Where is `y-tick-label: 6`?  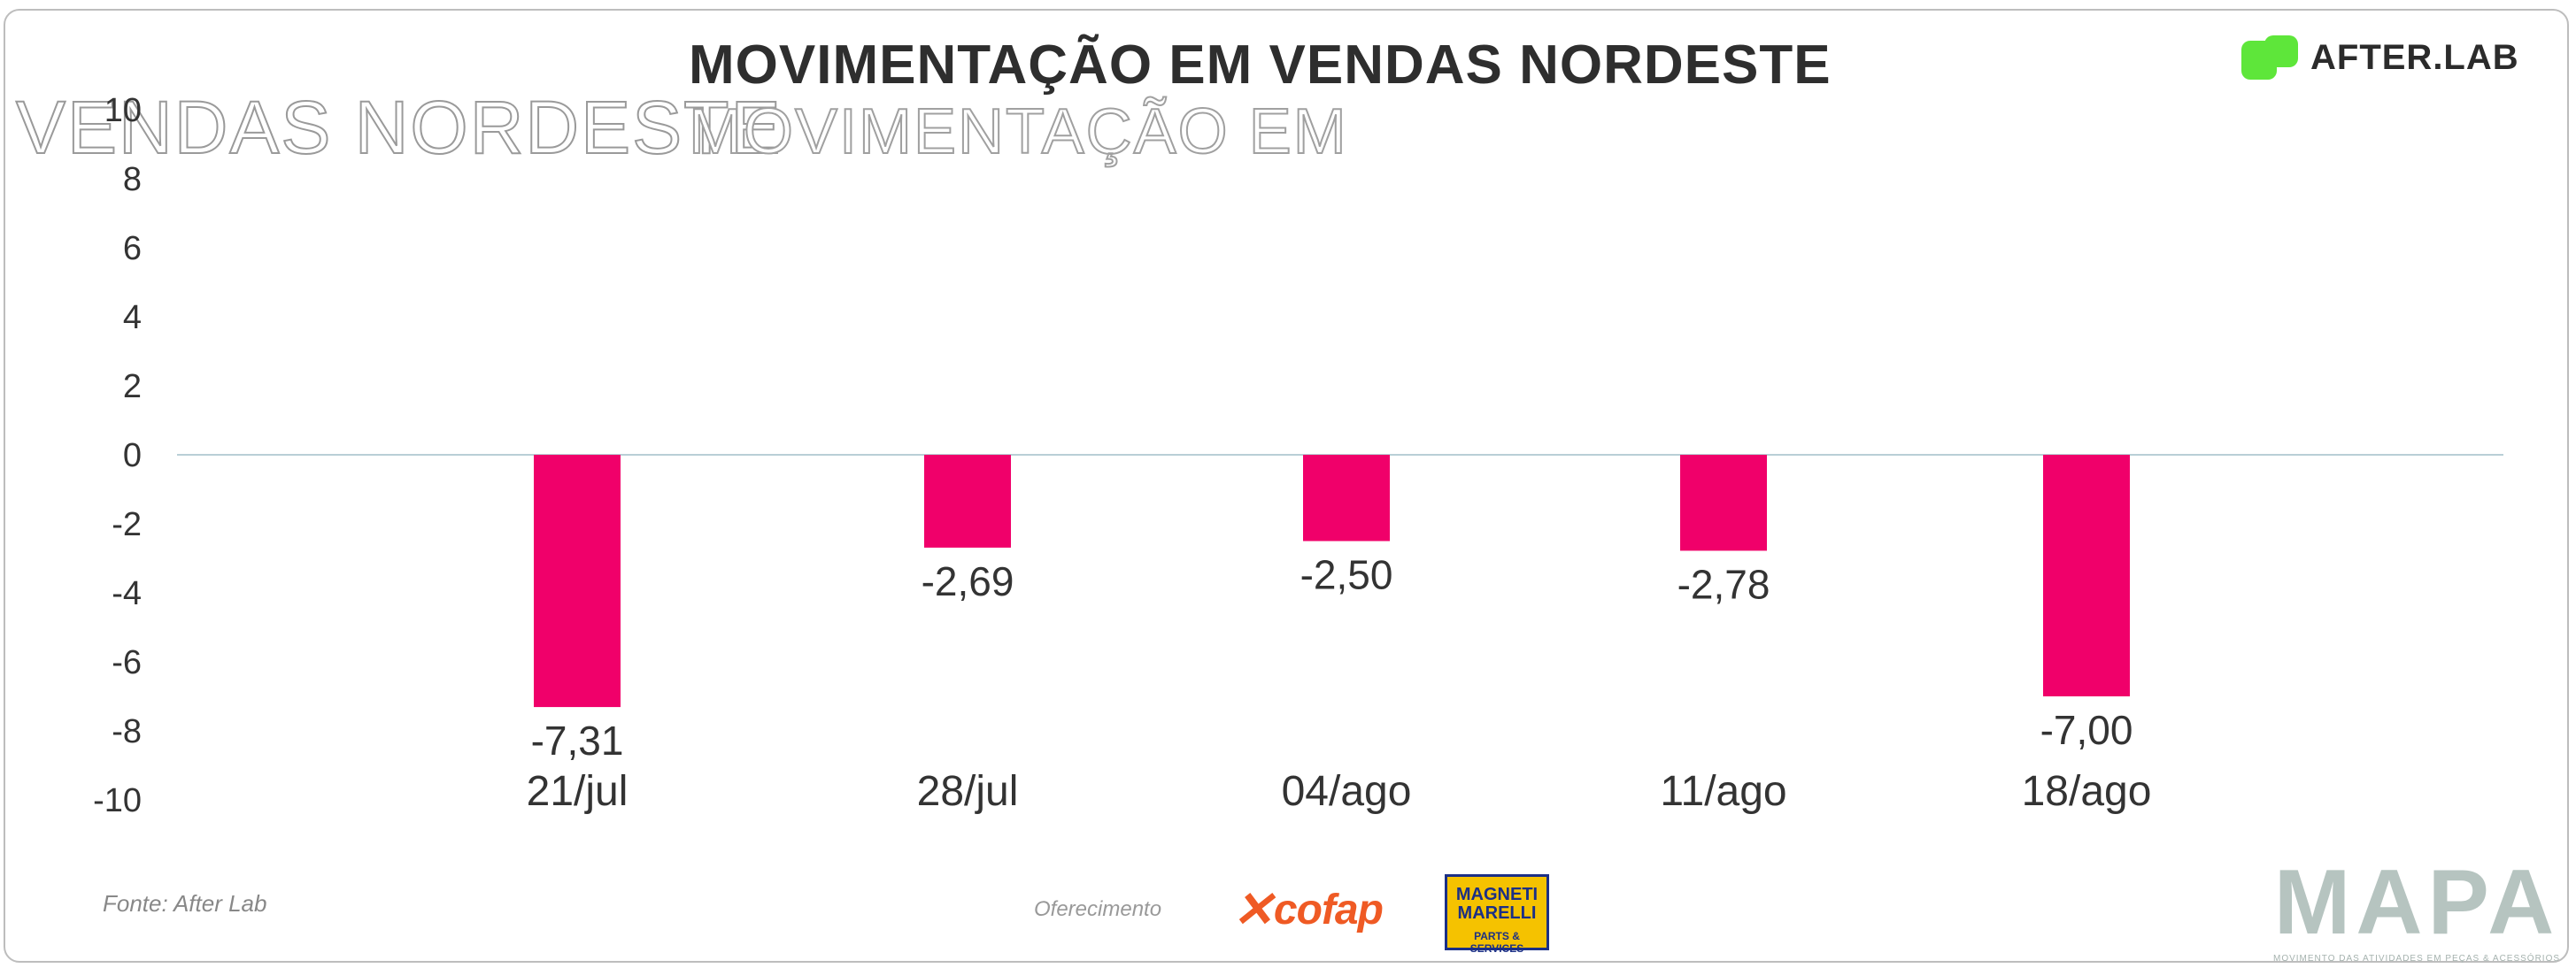
y-tick-label: 6 is located at coordinates (132, 248).